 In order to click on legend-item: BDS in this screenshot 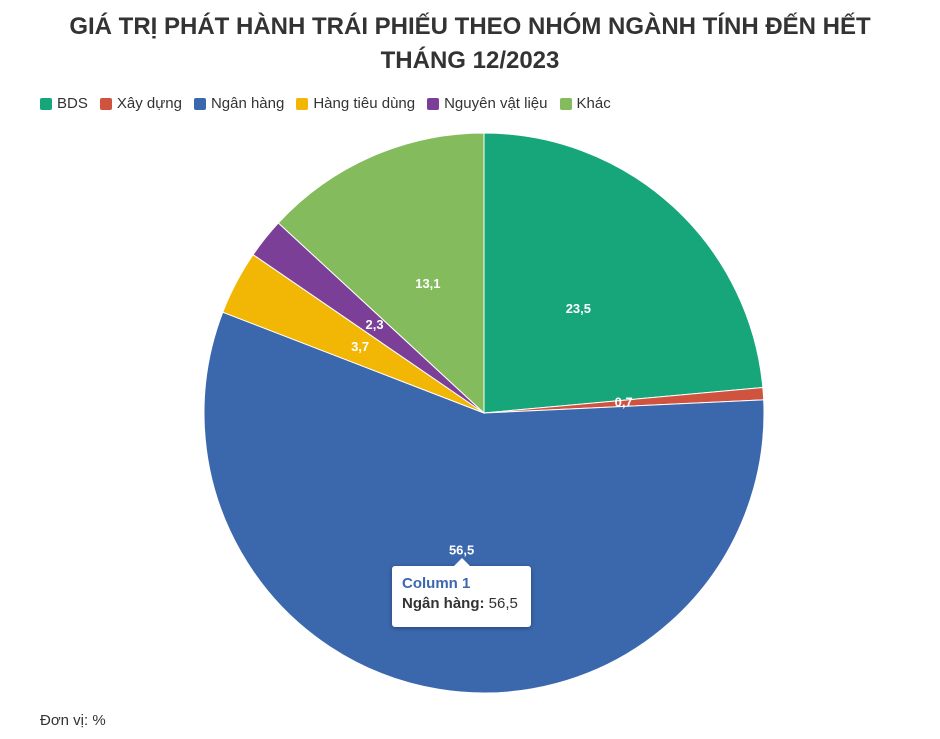, I will do `click(64, 103)`.